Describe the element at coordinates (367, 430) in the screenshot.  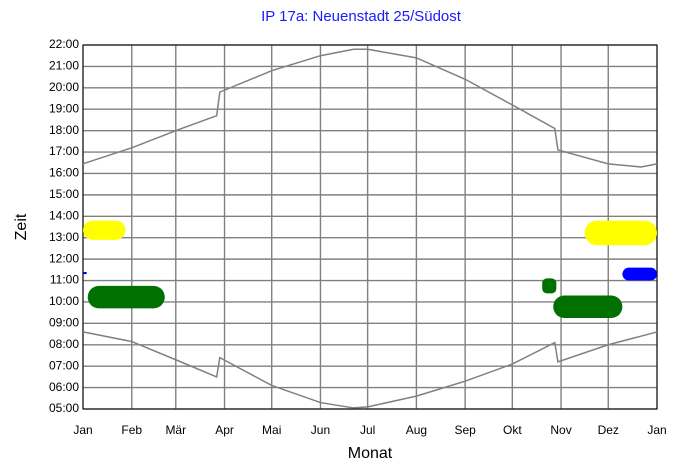
I see `x-tick-label: Jul` at that location.